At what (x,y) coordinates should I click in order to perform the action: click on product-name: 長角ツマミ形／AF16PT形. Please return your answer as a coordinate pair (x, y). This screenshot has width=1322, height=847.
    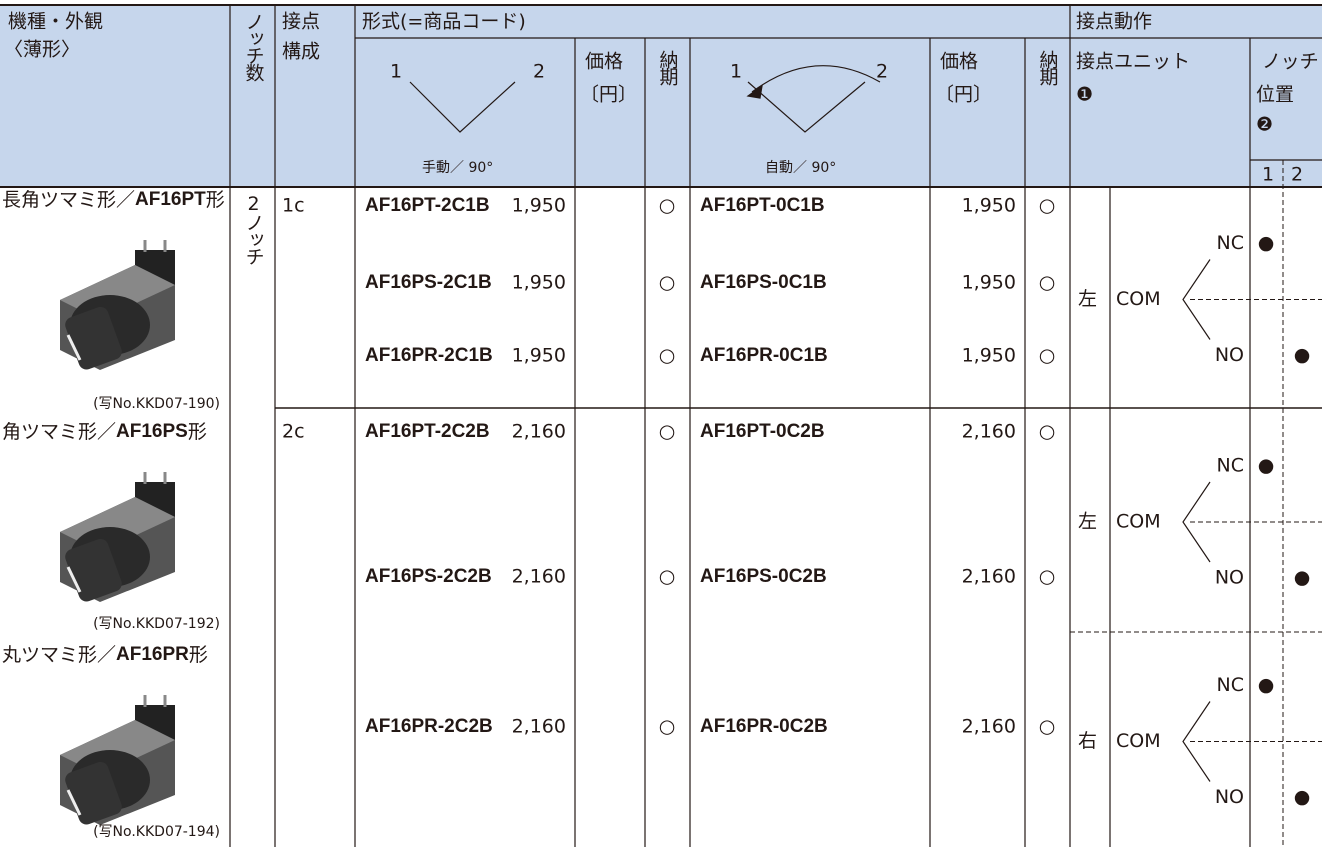
    Looking at the image, I should click on (113, 200).